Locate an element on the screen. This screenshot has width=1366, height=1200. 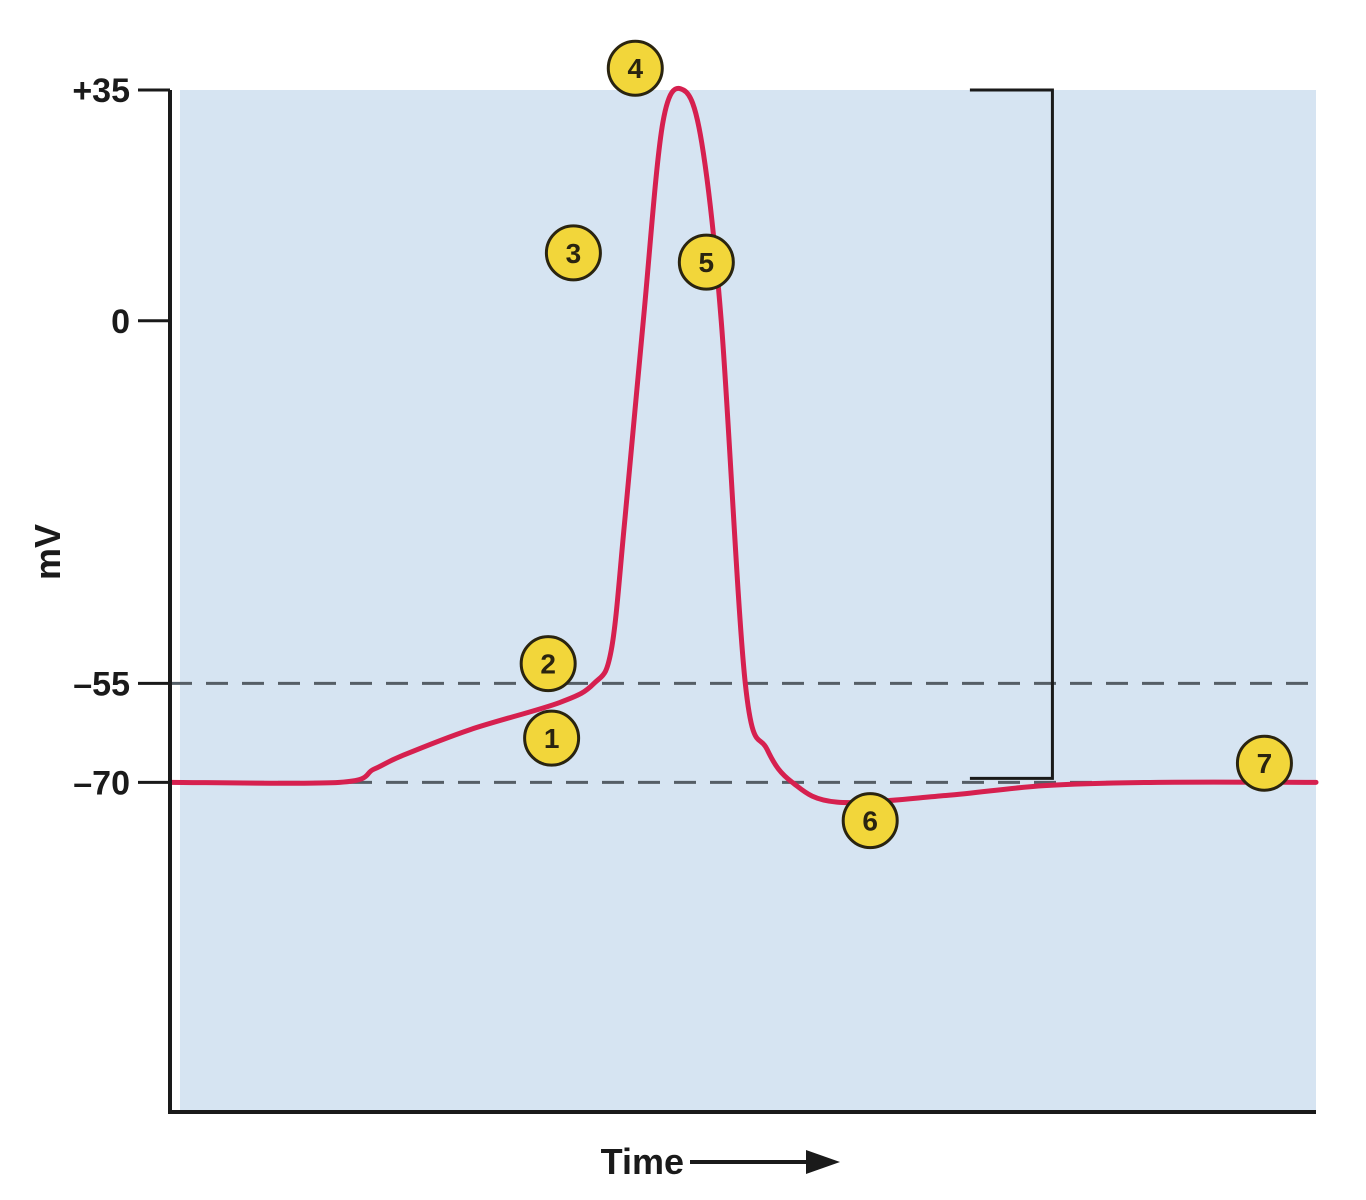
y-tick-label: +35 is located at coordinates (101, 91).